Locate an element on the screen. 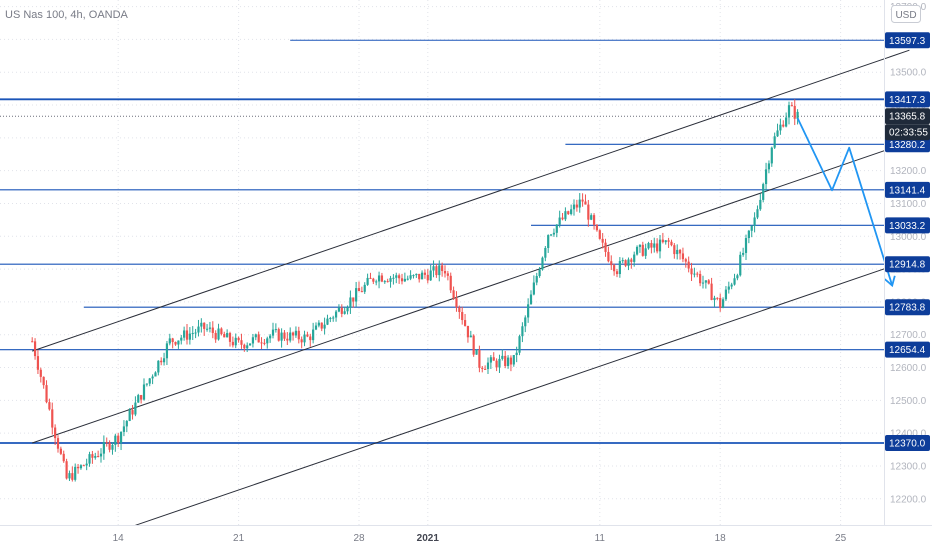 The image size is (932, 550). projection-polyline is located at coordinates (845, 201).